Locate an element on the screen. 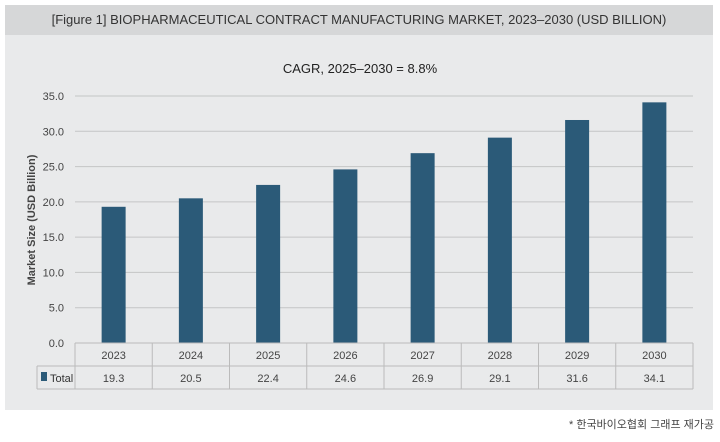  x-tick-label: 2024 is located at coordinates (191, 356).